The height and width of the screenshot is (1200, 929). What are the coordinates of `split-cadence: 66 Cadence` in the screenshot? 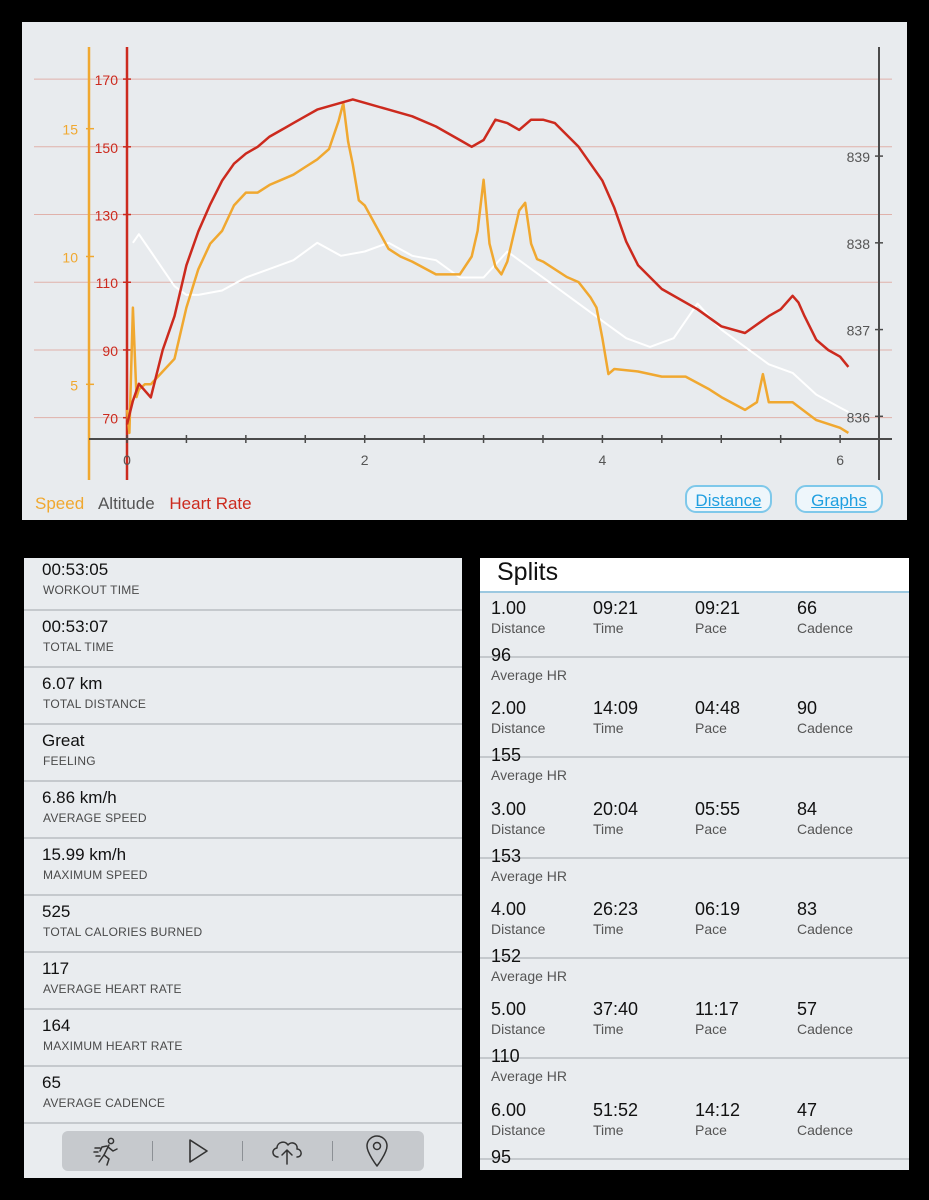 It's located at (825, 617).